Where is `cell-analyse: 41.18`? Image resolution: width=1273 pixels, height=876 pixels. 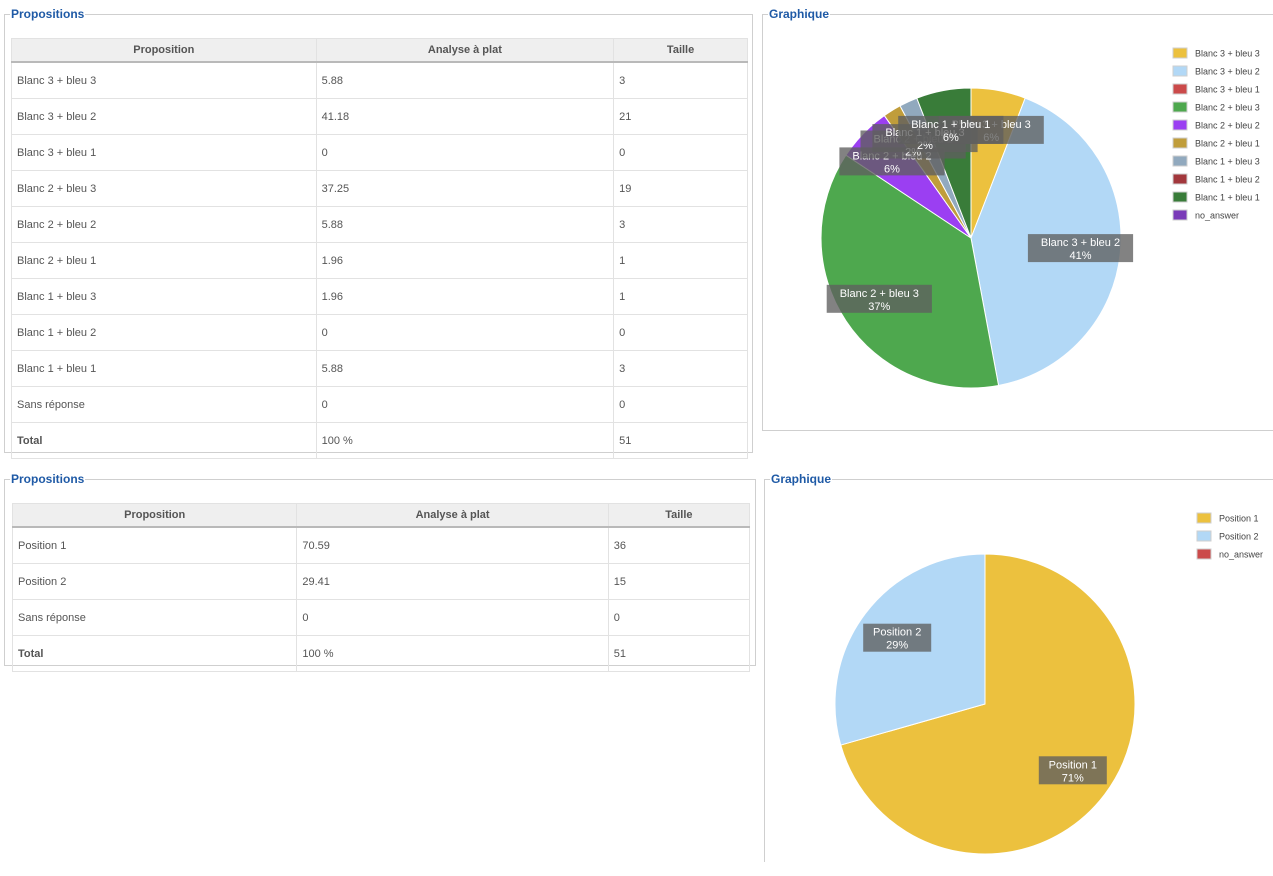
cell-analyse: 41.18 is located at coordinates (465, 116).